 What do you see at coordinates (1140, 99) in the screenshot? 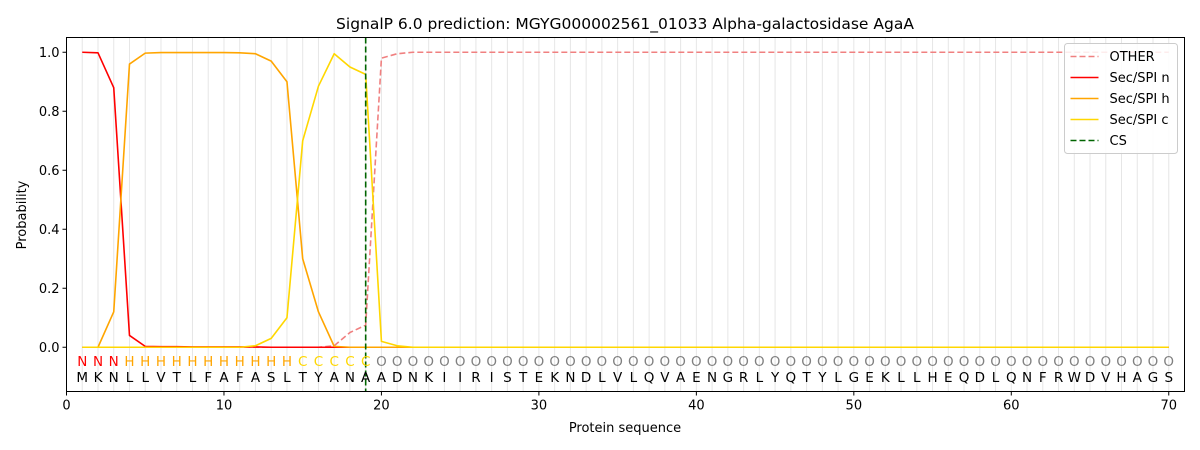
I see `legend-label: Sec/SPI h` at bounding box center [1140, 99].